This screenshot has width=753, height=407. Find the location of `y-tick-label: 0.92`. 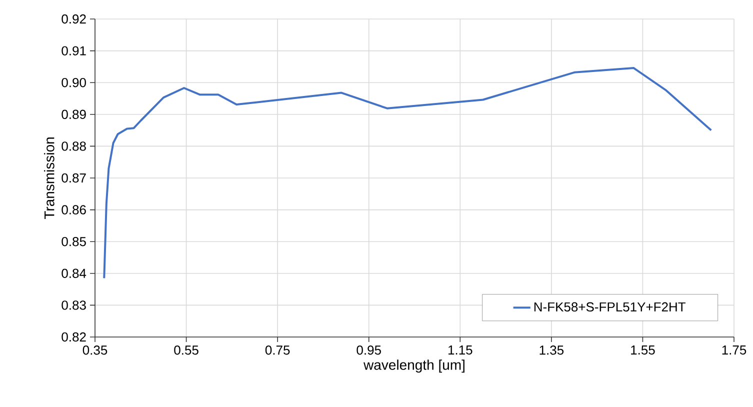

y-tick-label: 0.92 is located at coordinates (74, 19).